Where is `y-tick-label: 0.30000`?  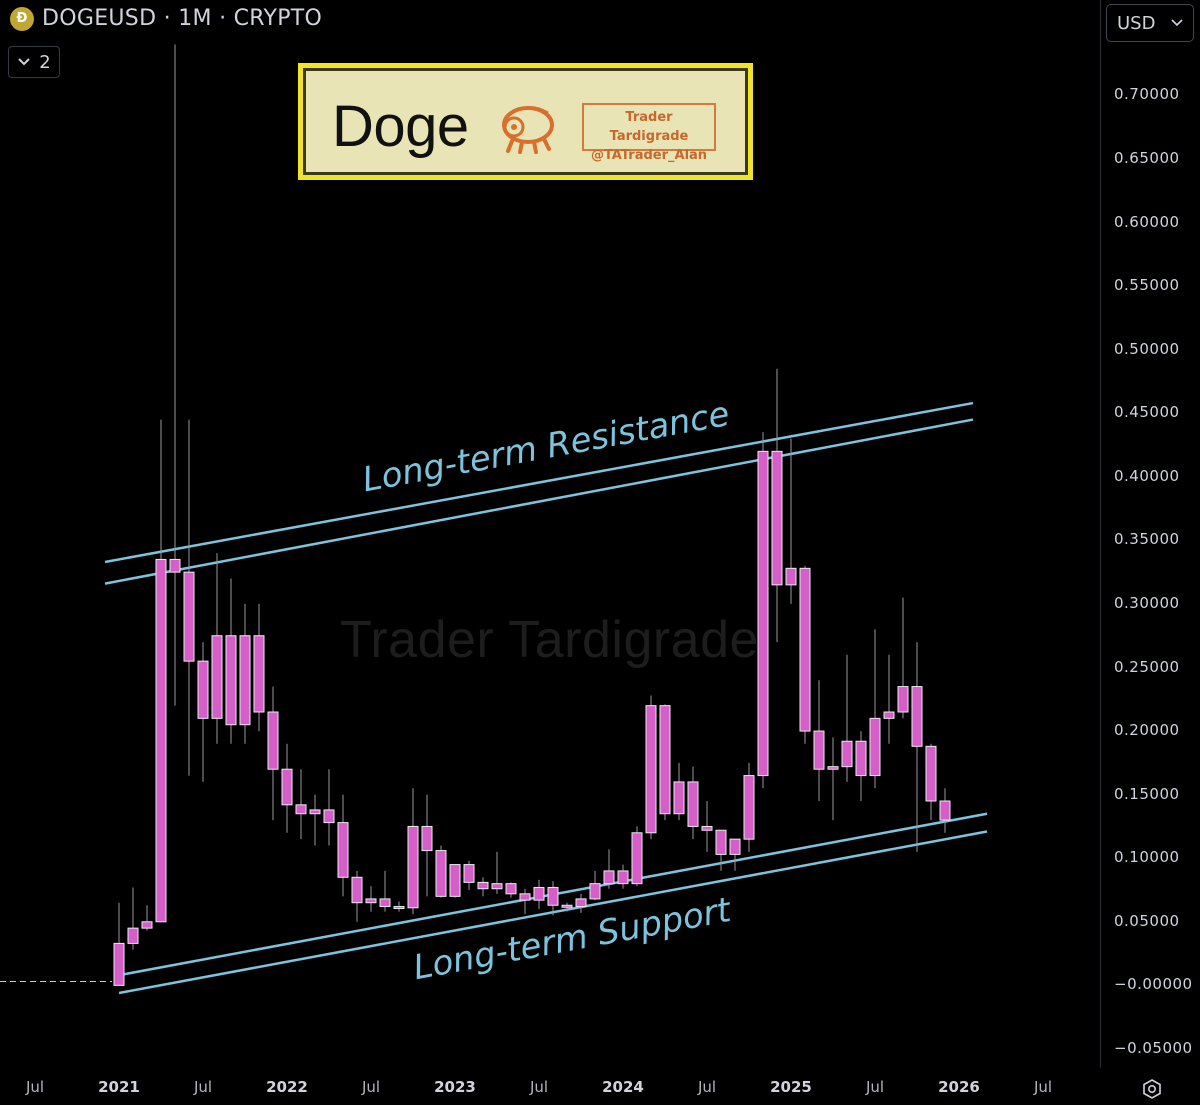 y-tick-label: 0.30000 is located at coordinates (1147, 602).